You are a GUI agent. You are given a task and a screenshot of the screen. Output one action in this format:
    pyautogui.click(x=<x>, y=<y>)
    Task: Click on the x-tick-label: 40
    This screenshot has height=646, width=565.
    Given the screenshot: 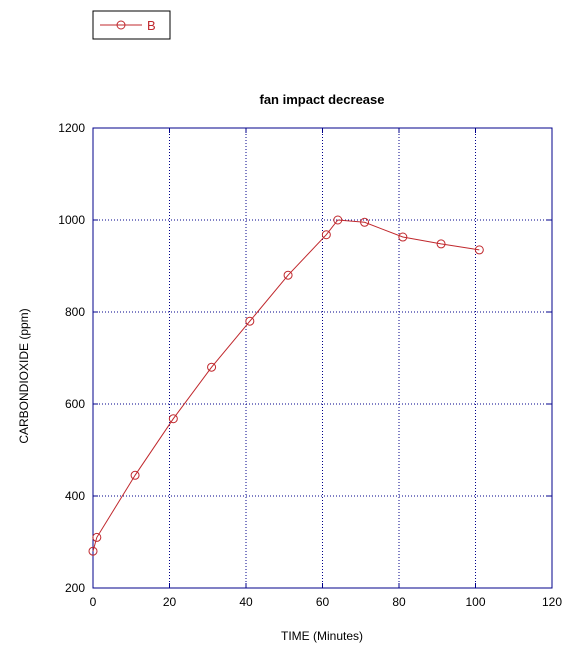 What is the action you would take?
    pyautogui.click(x=246, y=602)
    